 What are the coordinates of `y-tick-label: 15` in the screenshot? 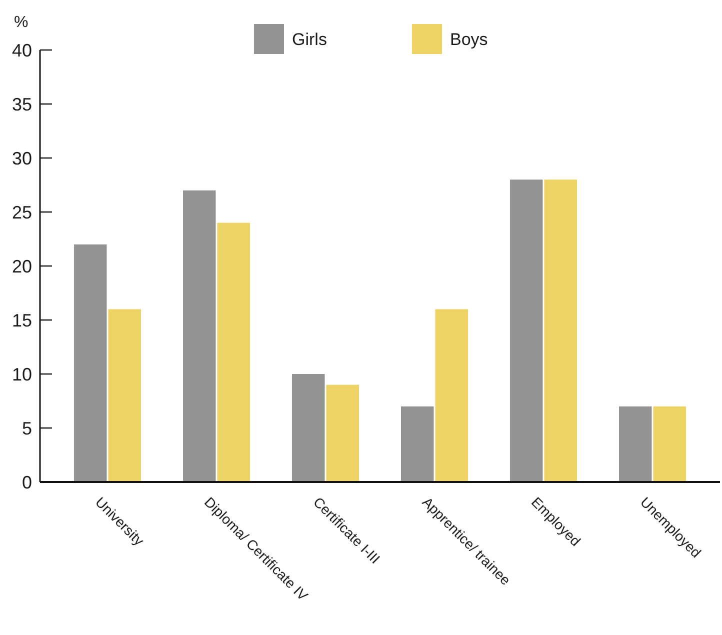 It's located at (22, 320).